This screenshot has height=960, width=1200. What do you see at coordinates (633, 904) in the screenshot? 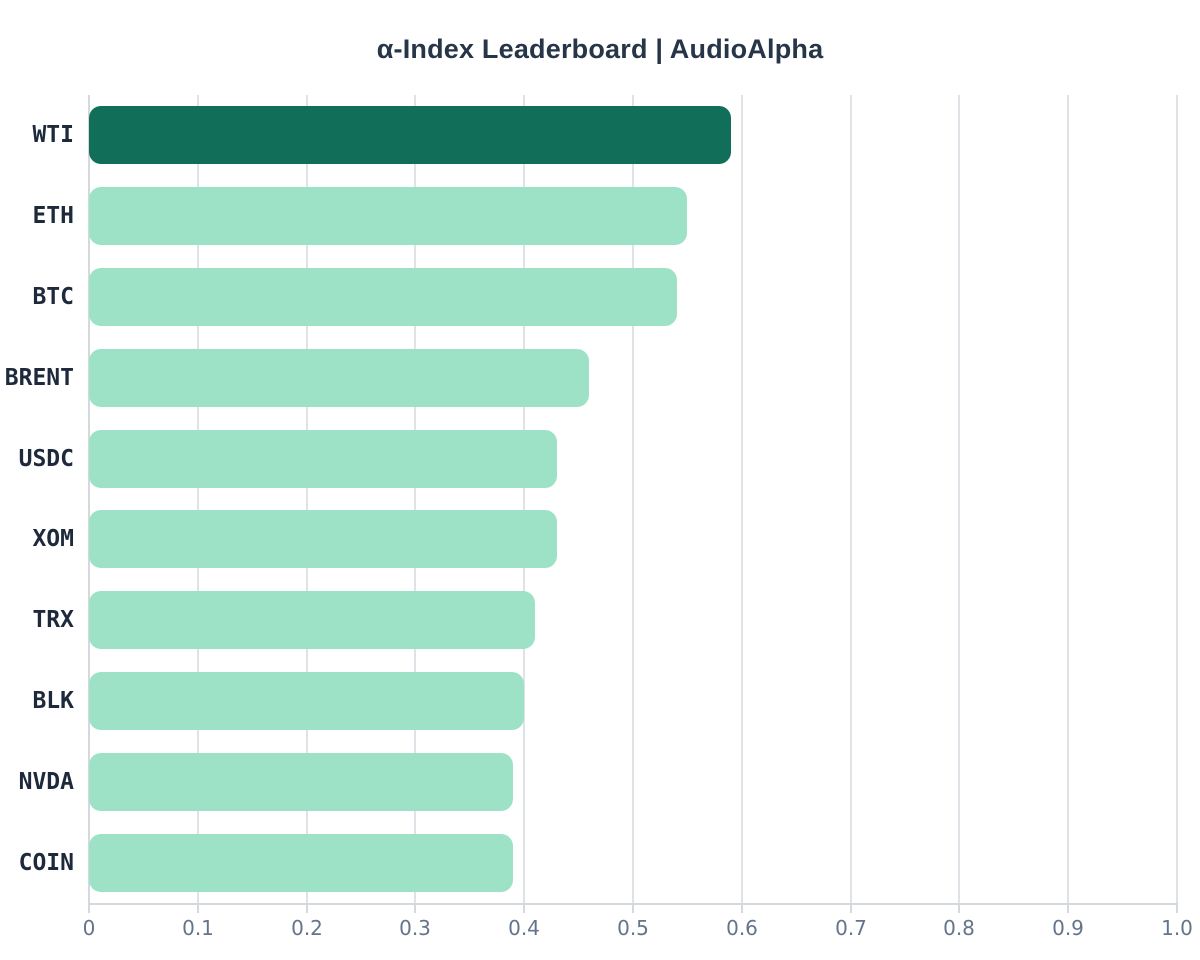
I see `axis-spine-bottom` at bounding box center [633, 904].